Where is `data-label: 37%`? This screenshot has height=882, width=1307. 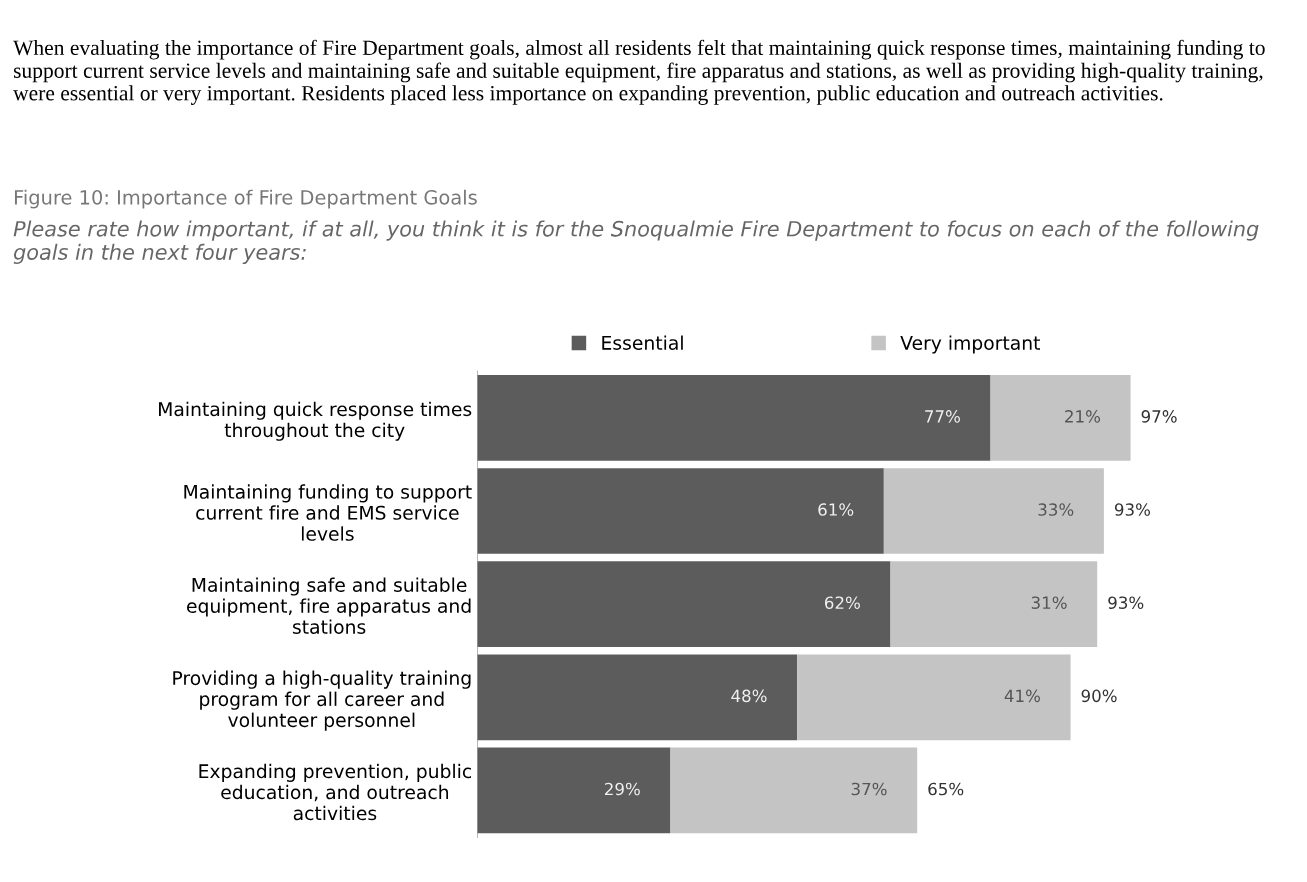
data-label: 37% is located at coordinates (869, 789).